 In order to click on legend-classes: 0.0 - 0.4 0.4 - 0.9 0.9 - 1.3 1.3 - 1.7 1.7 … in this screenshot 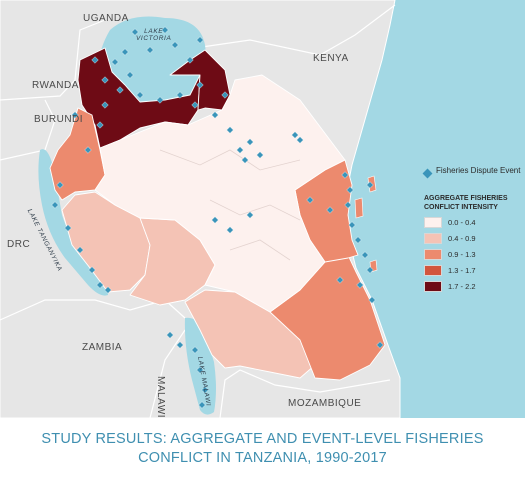, I will do `click(474, 254)`.